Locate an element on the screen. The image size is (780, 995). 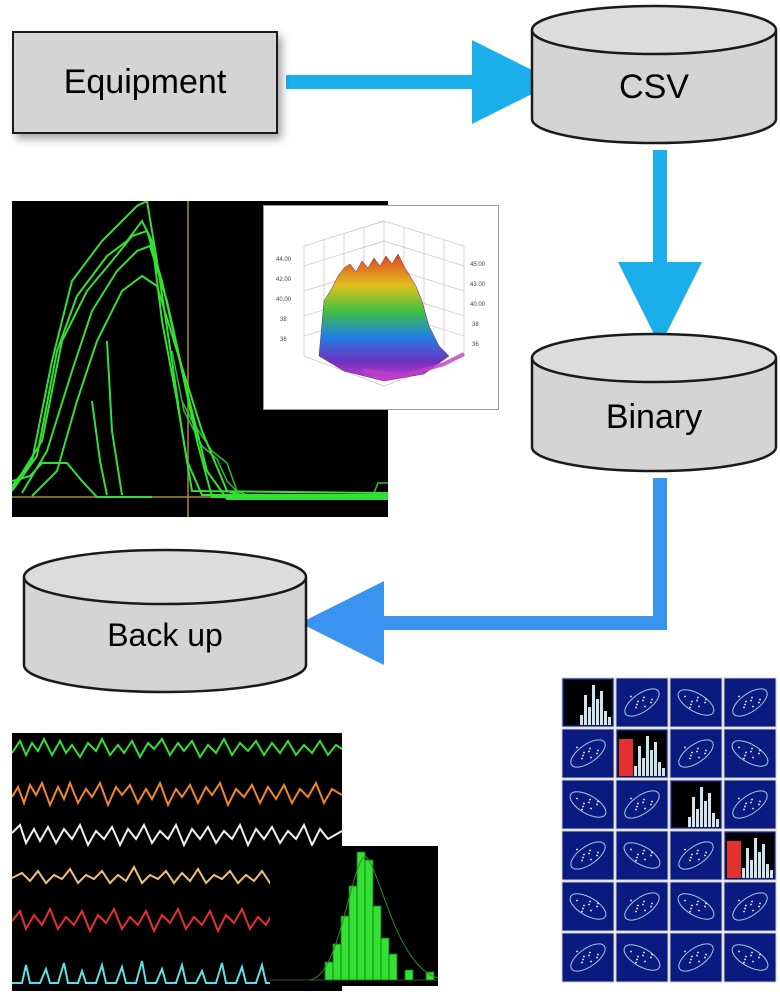
arrow-binary-to-backup is located at coordinates (483, 571).